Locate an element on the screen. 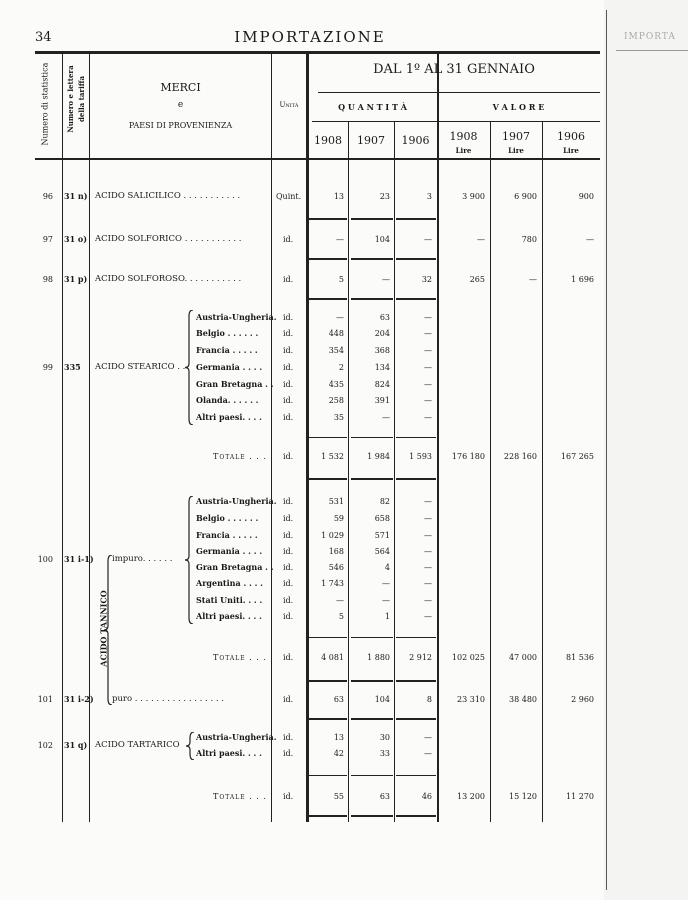 The image size is (688, 900). row-number: 96 is located at coordinates (47, 196).